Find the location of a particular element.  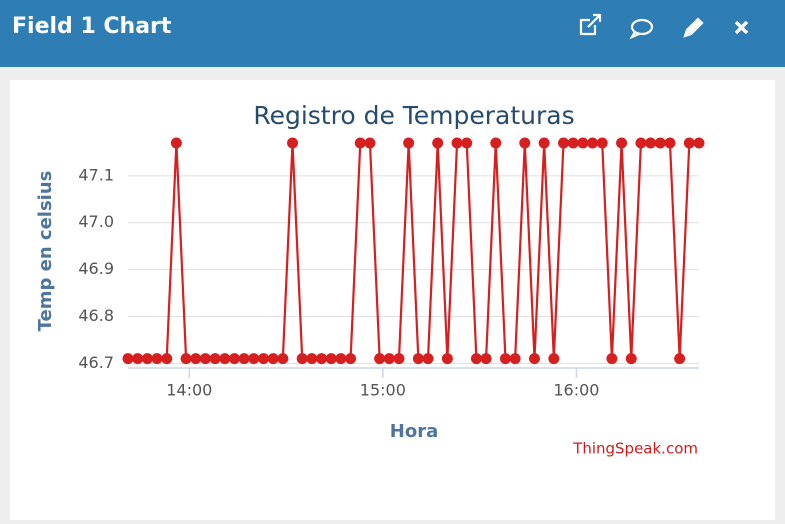

y-tick-label: 46.9 is located at coordinates (96, 268).